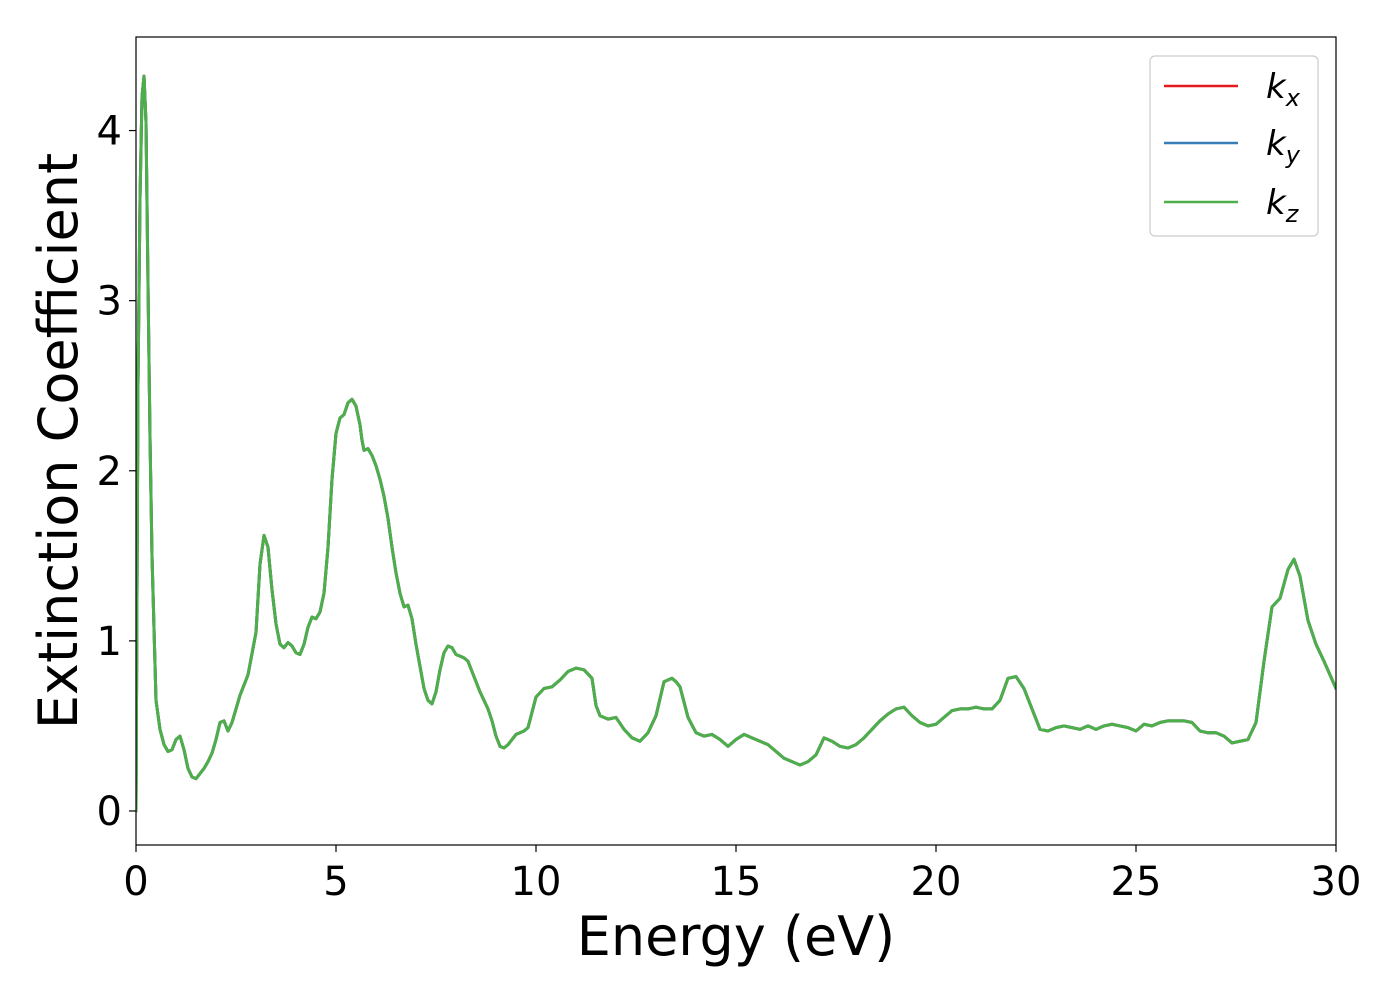  What do you see at coordinates (536, 882) in the screenshot?
I see `x-tick-label: 10` at bounding box center [536, 882].